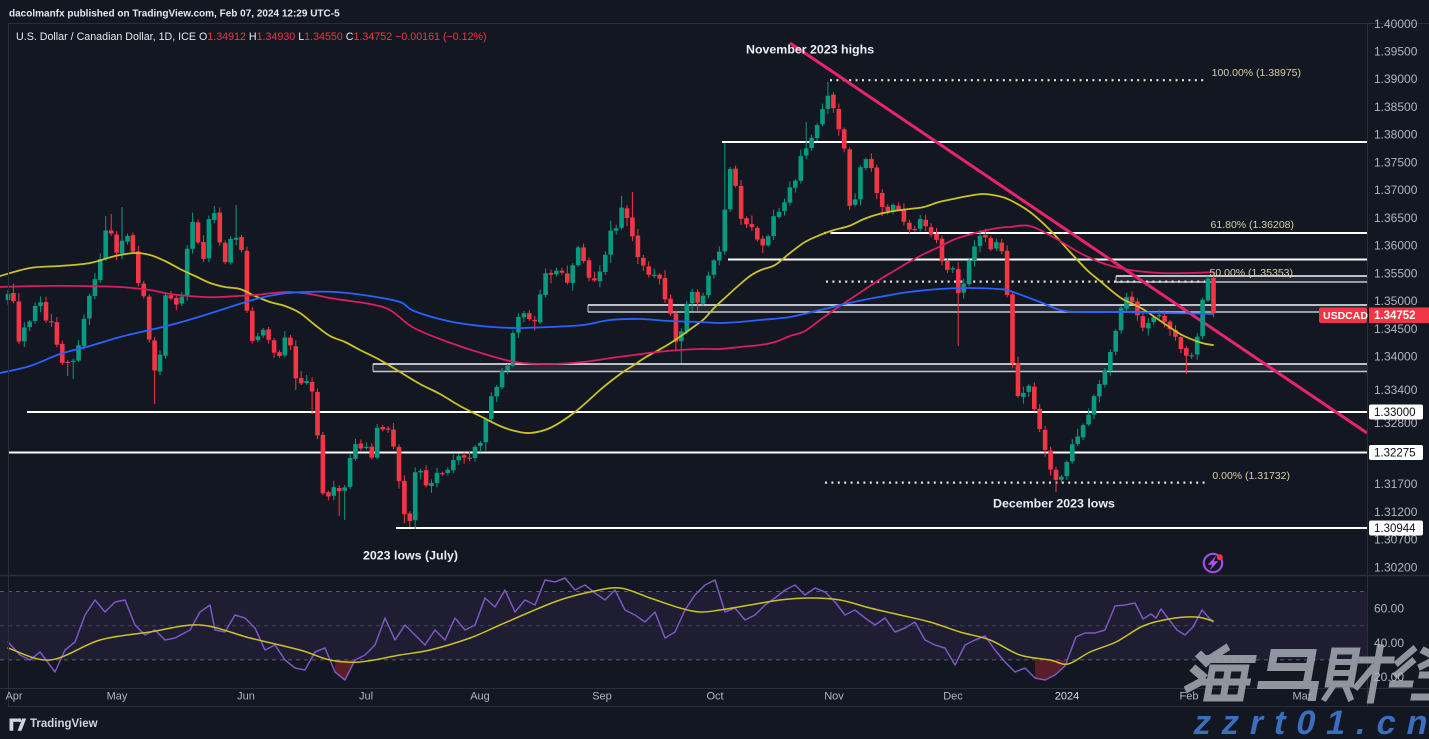 The height and width of the screenshot is (739, 1429). Describe the element at coordinates (834, 697) in the screenshot. I see `svg-text: Nov` at that location.